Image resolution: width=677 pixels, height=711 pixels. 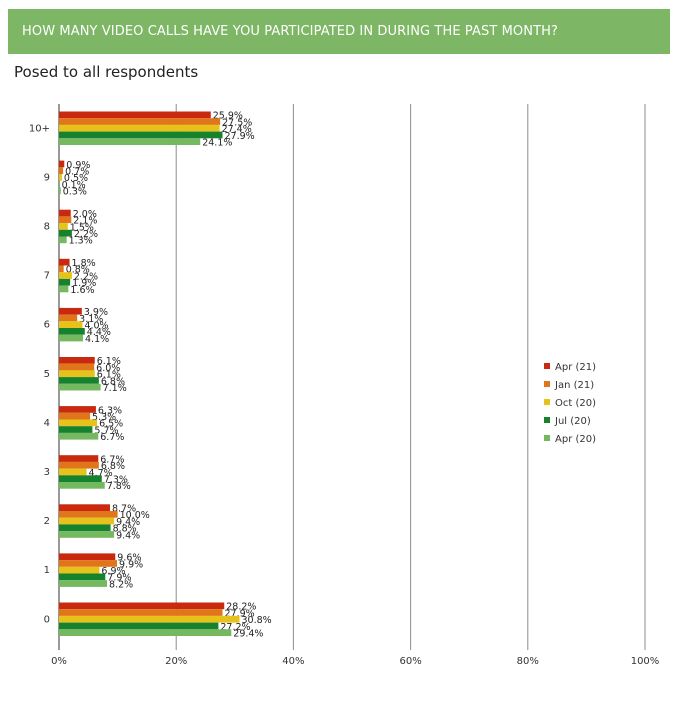 What do you see at coordinates (84, 263) in the screenshot?
I see `data-label: 1.8%` at bounding box center [84, 263].